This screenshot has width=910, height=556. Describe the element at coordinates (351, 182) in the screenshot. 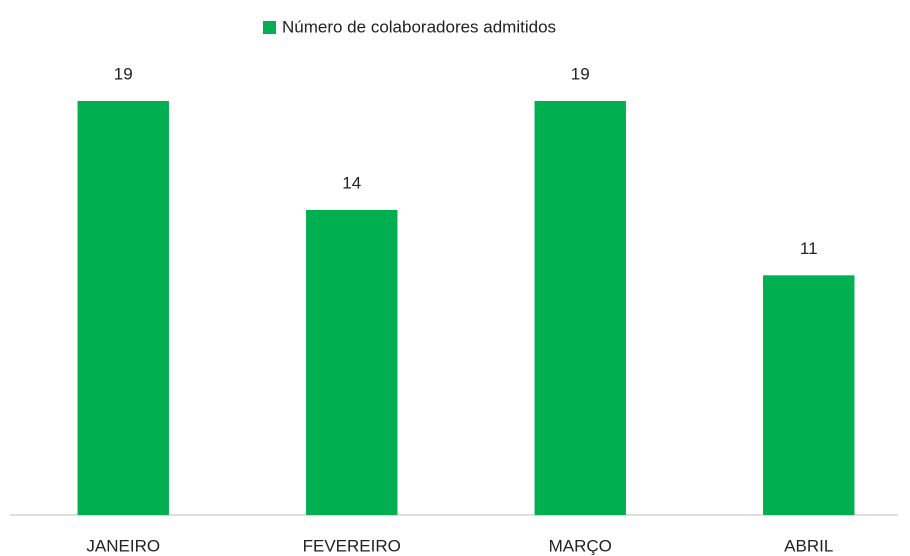

I see `data-label: 14` at that location.